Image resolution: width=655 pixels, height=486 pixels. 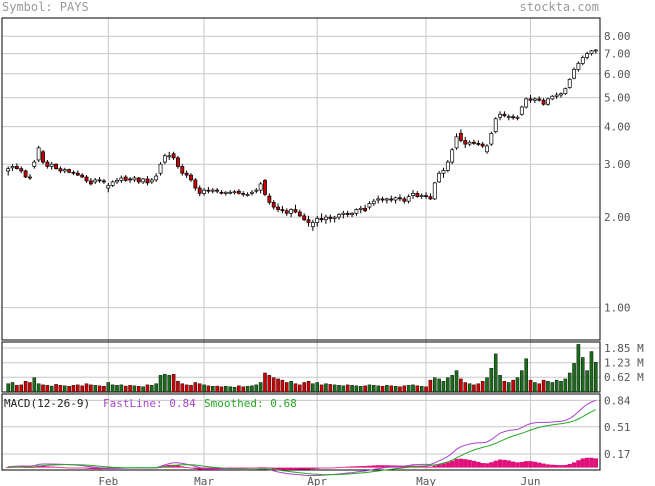 I want to click on legend-smoothed: Smoothed: 0.68, so click(x=250, y=403).